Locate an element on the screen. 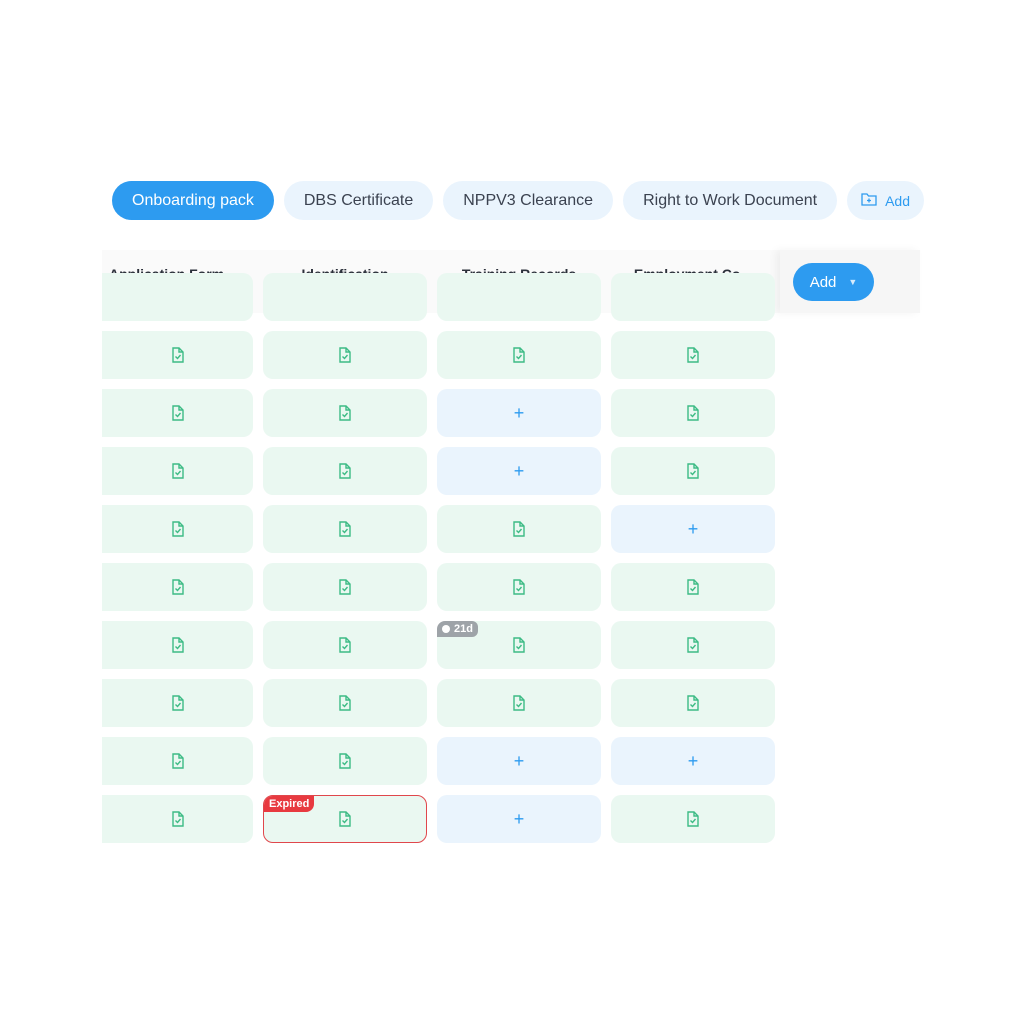 The image size is (1024, 1024). expired-badge: Expired is located at coordinates (289, 804).